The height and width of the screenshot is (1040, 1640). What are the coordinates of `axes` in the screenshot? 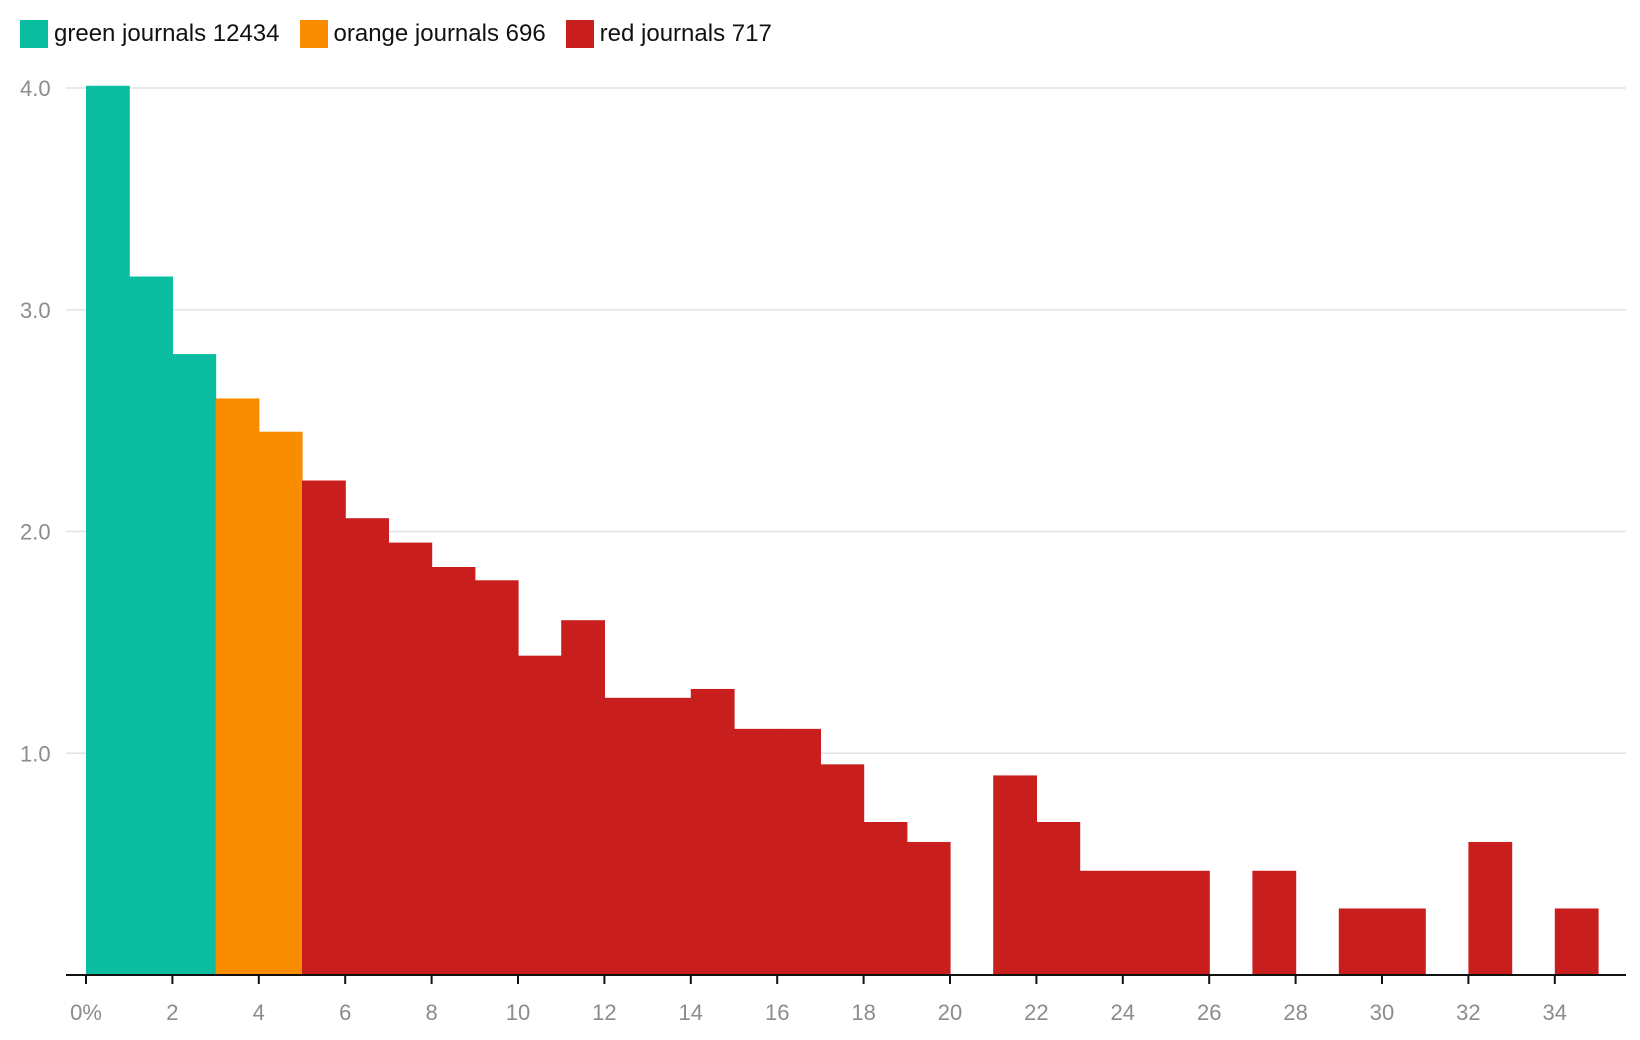 It's located at (846, 979).